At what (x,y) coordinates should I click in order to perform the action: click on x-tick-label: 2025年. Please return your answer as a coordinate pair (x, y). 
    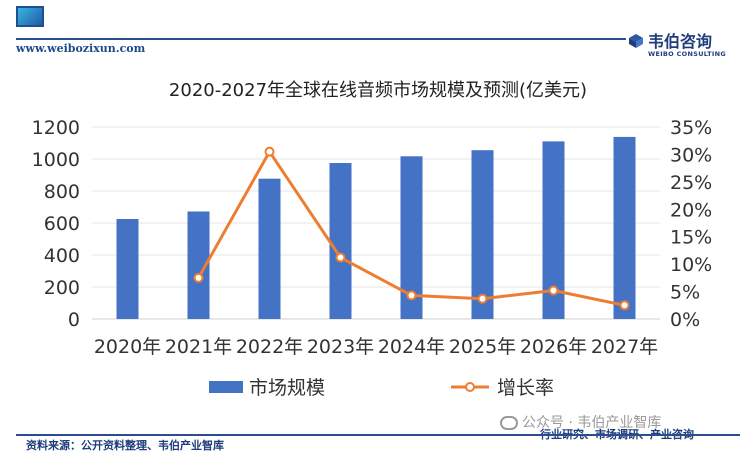
    Looking at the image, I should click on (482, 347).